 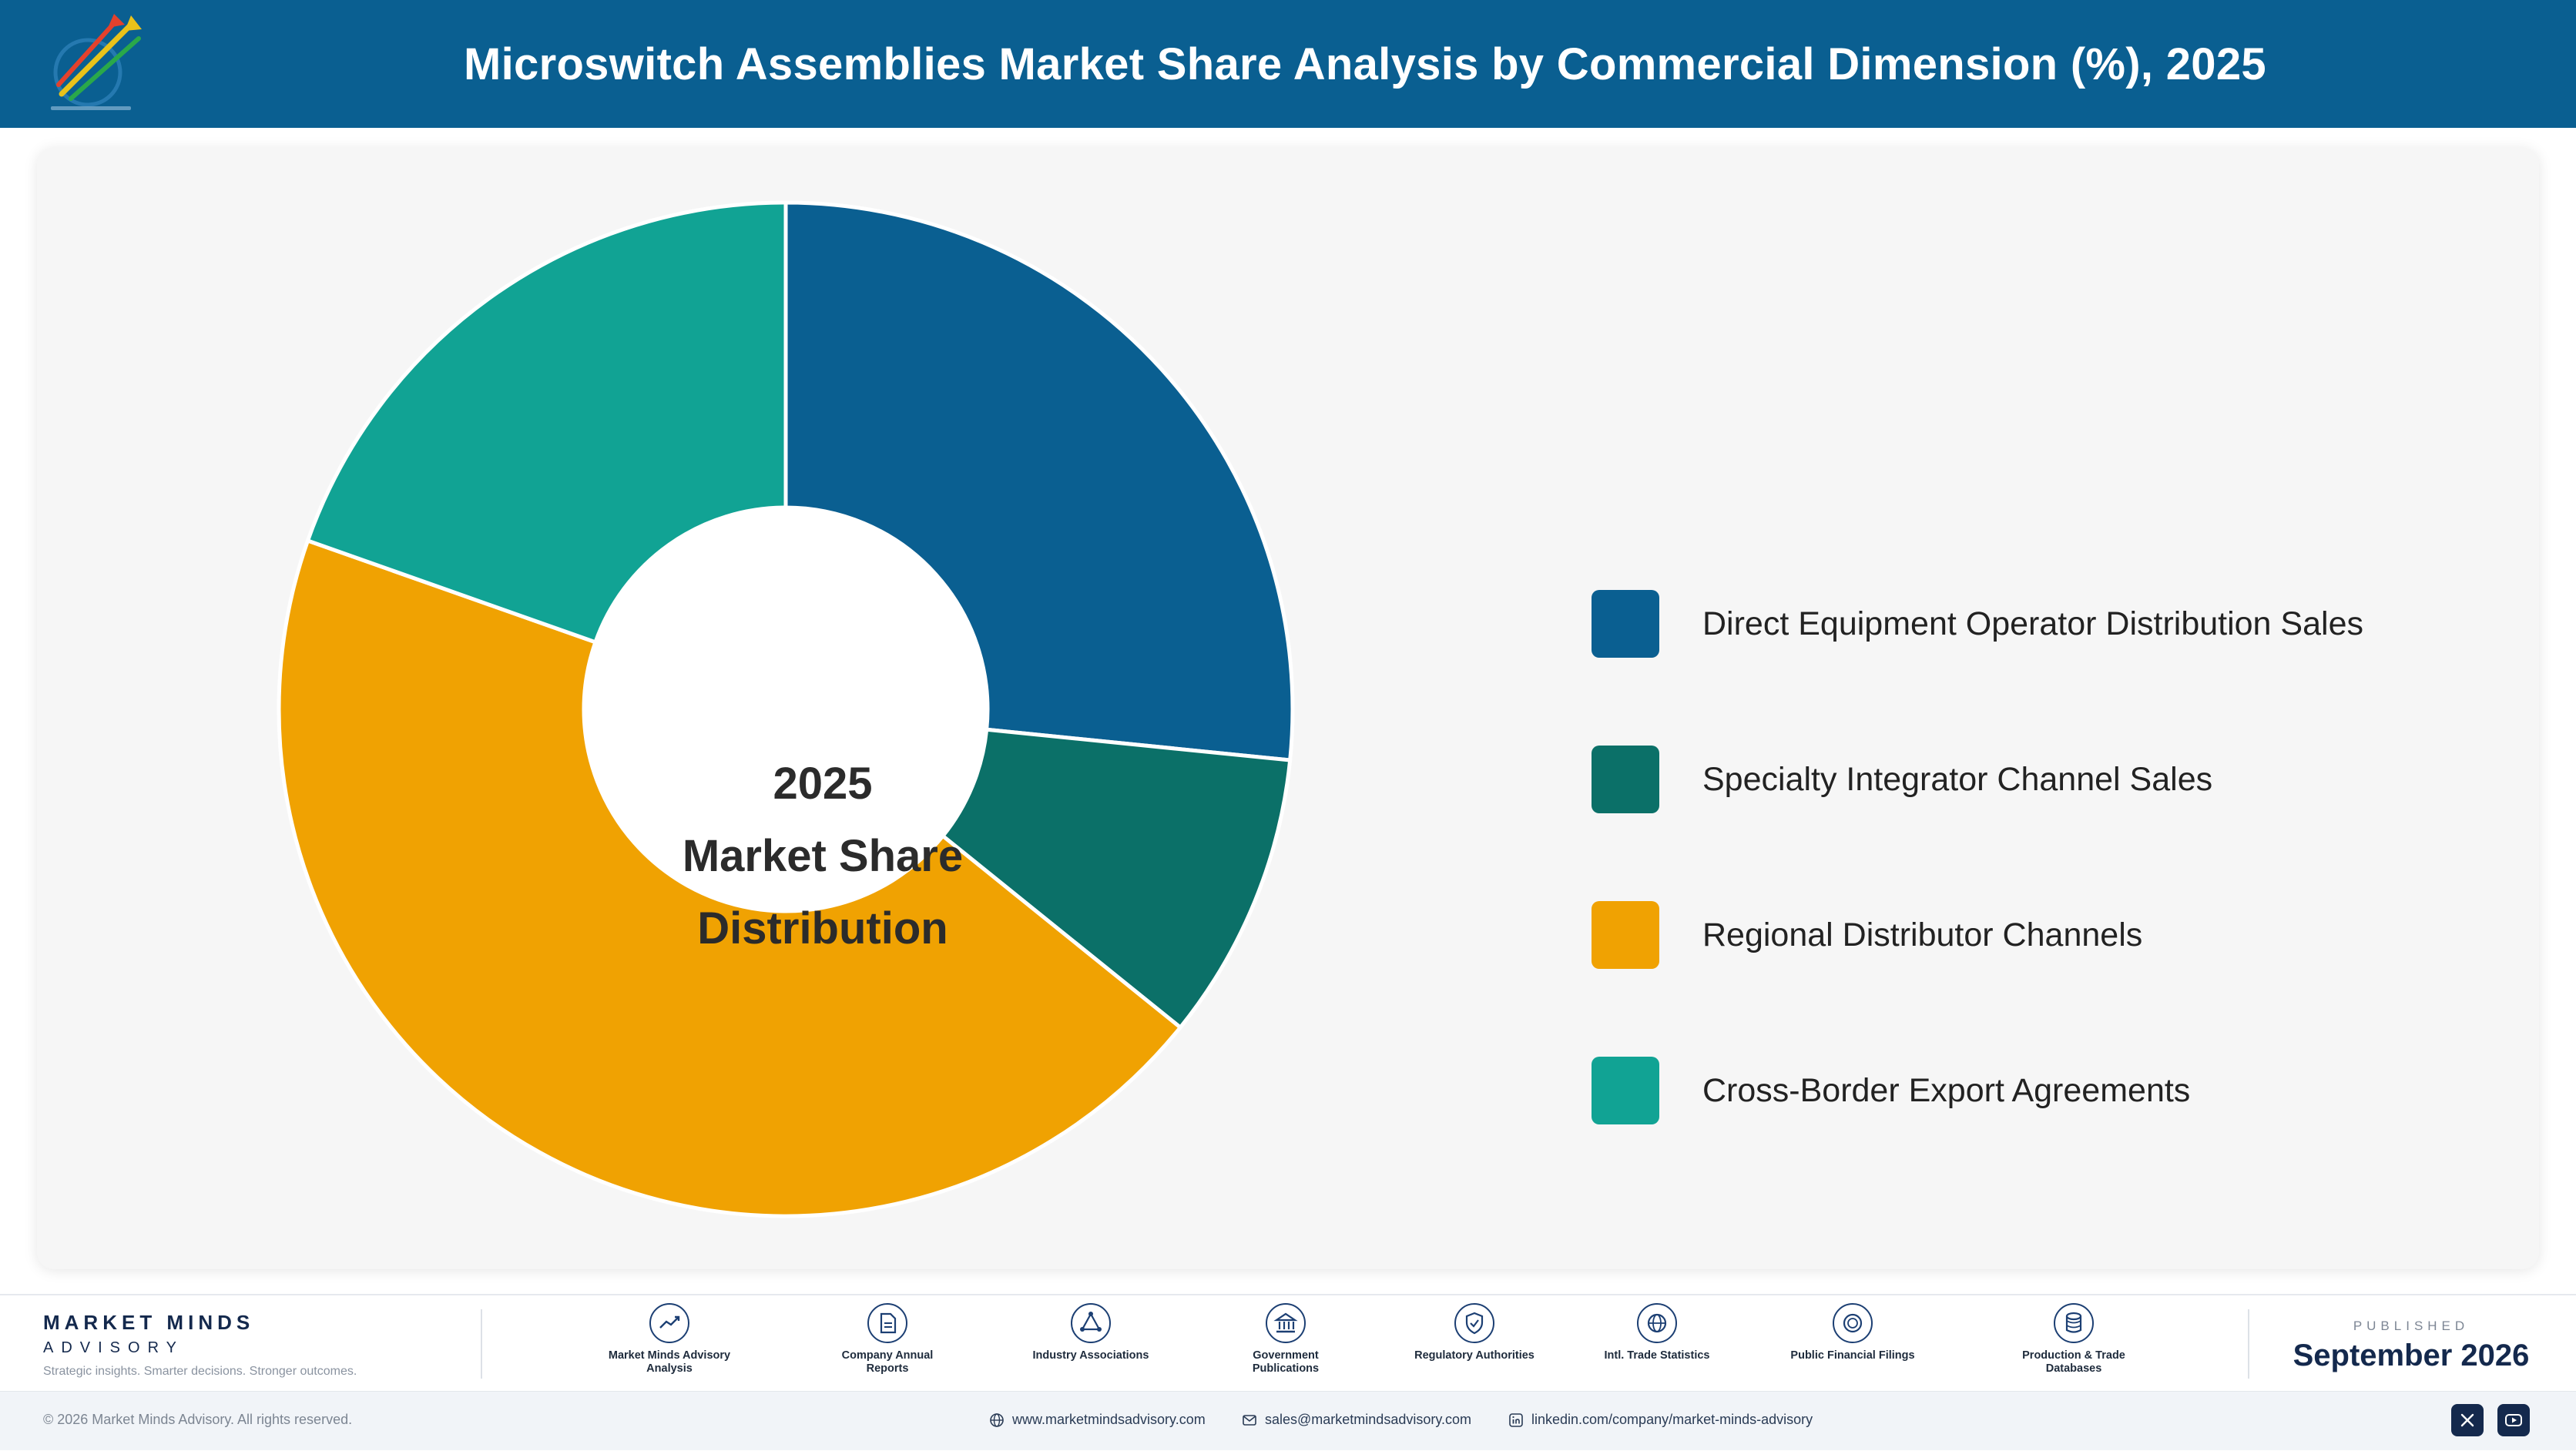 I want to click on email-link: sales@marketmindsadvisory.com, so click(x=1356, y=1420).